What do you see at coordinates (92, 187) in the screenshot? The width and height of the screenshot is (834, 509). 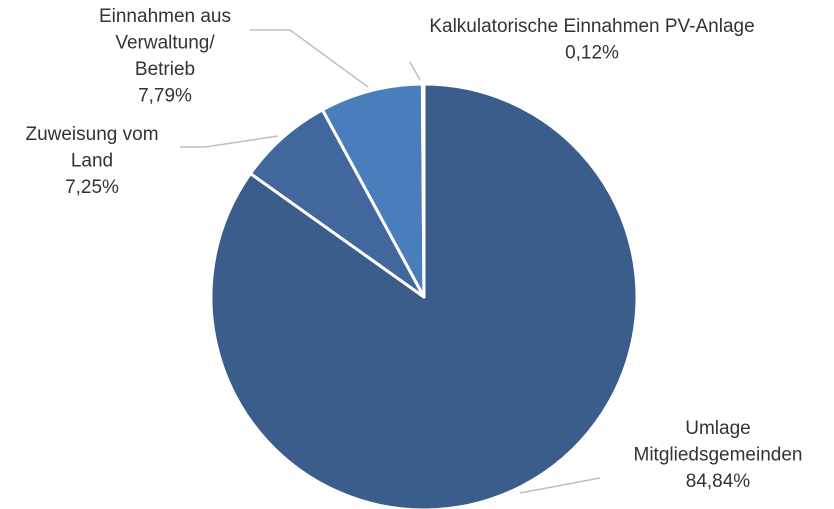 I see `value-label: 7,25%` at bounding box center [92, 187].